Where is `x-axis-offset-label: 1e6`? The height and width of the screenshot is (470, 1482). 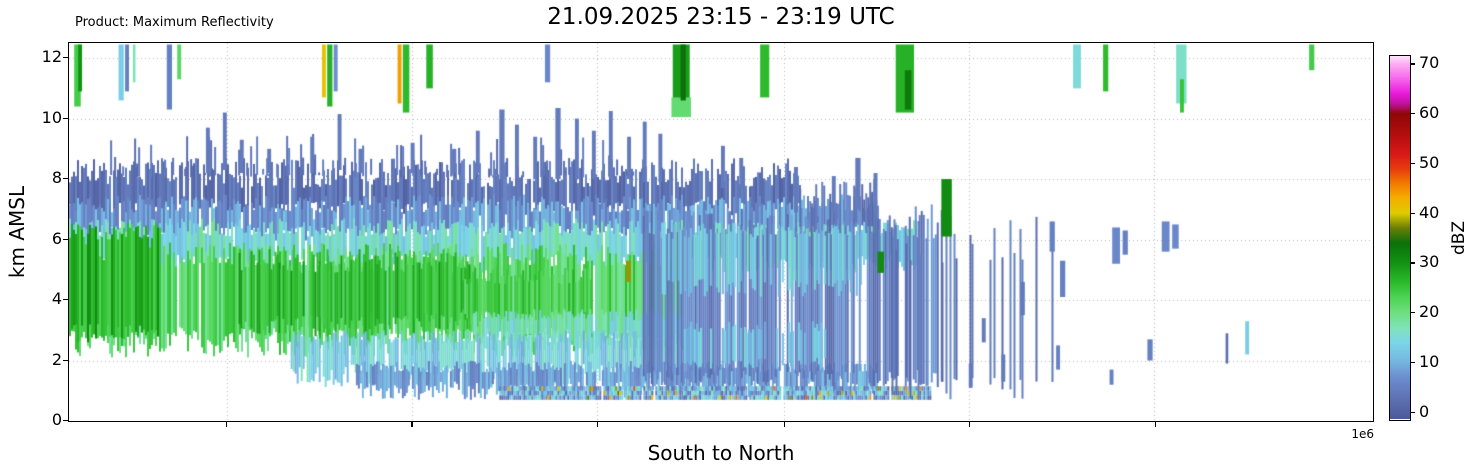
x-axis-offset-label: 1e6 is located at coordinates (1362, 434).